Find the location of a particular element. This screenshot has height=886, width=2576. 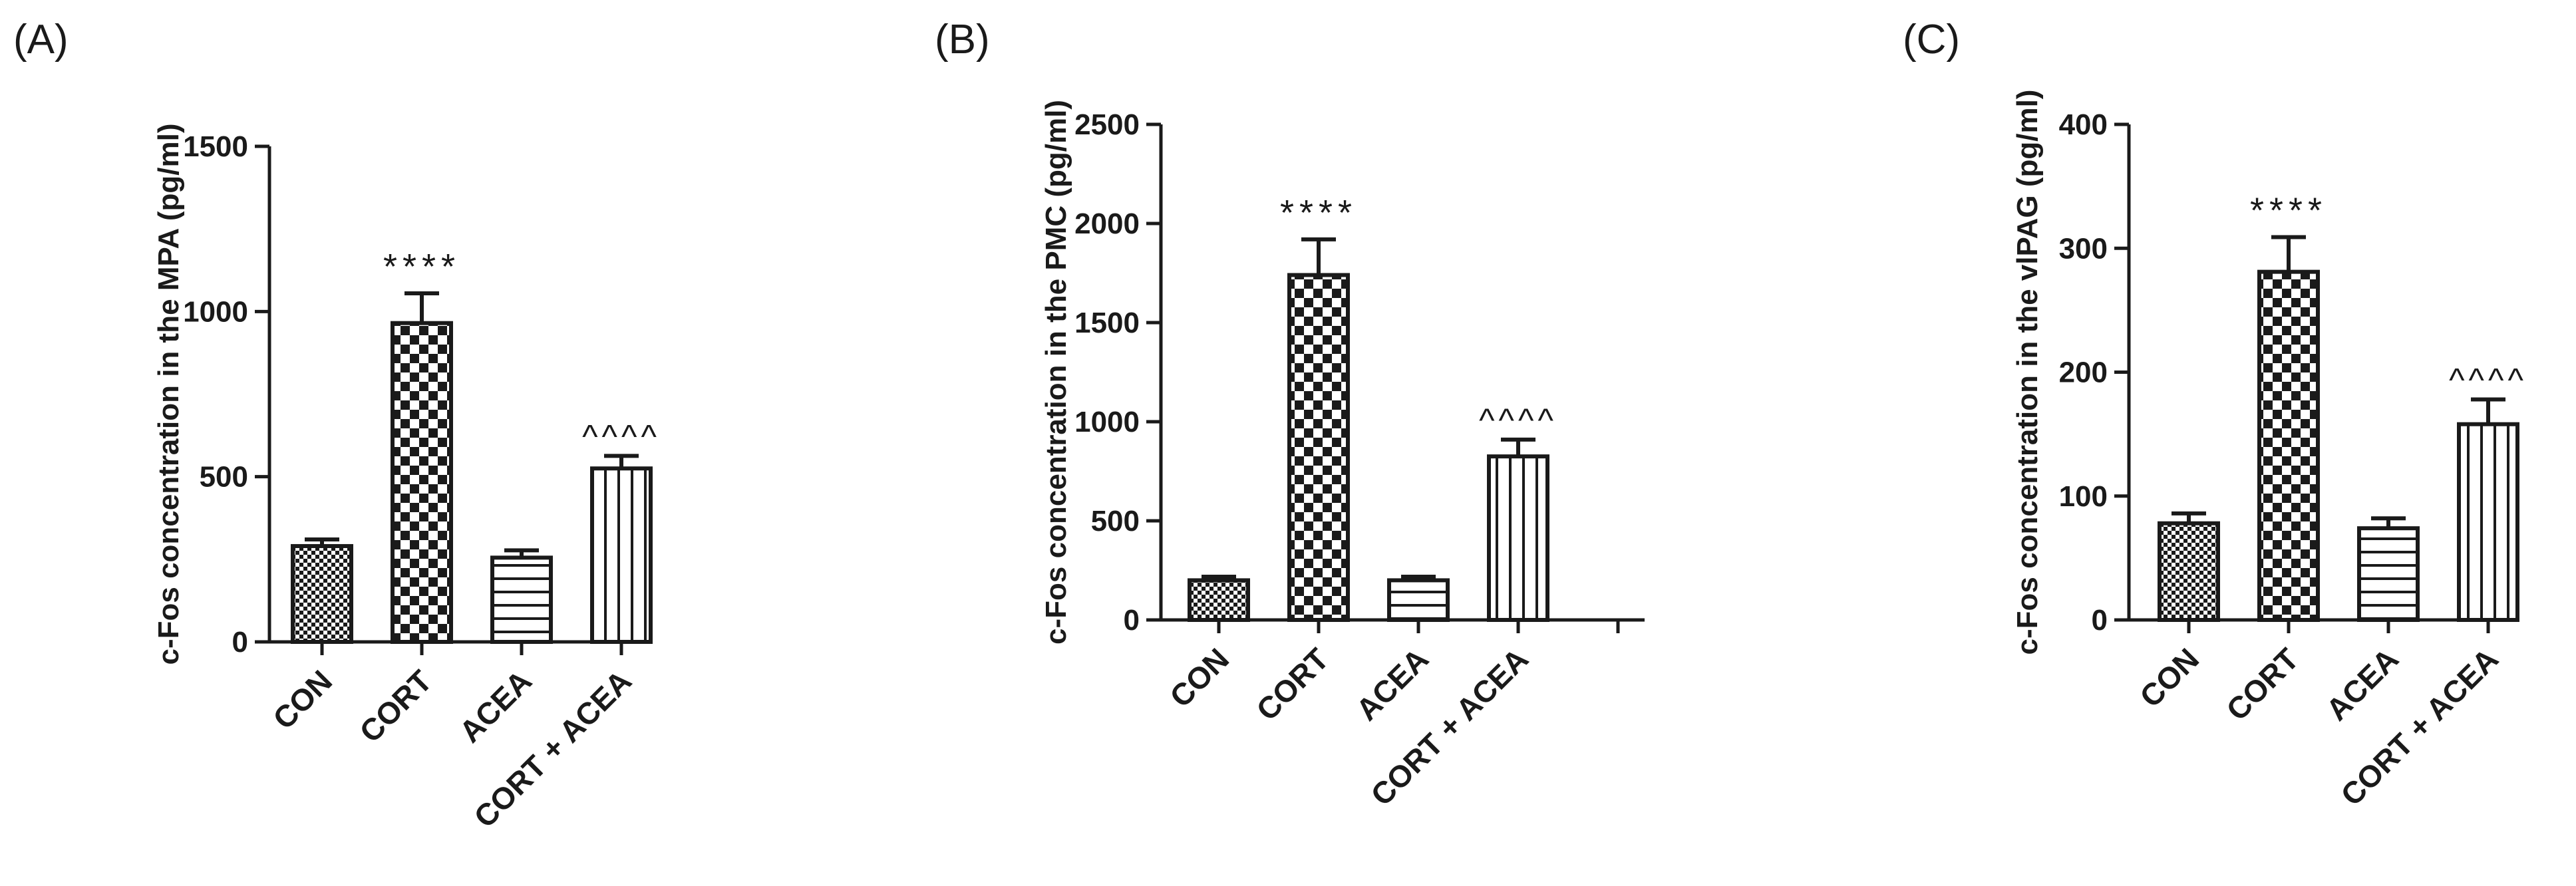

y-tick-label: 2000 is located at coordinates (1107, 224).